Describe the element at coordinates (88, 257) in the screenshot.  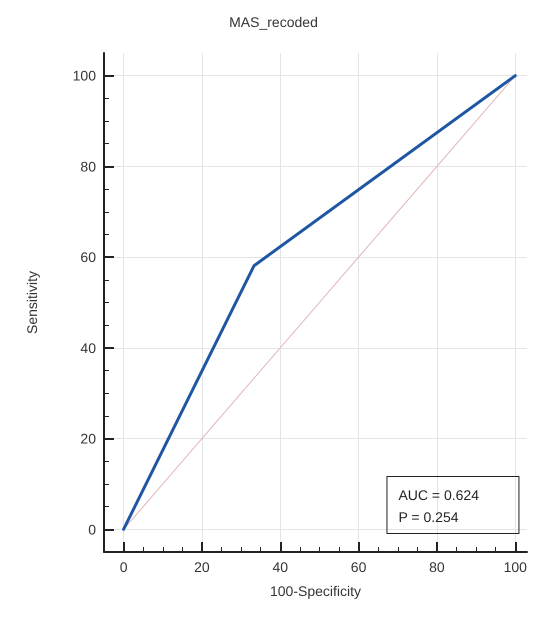
I see `y-tick-label: 60` at that location.